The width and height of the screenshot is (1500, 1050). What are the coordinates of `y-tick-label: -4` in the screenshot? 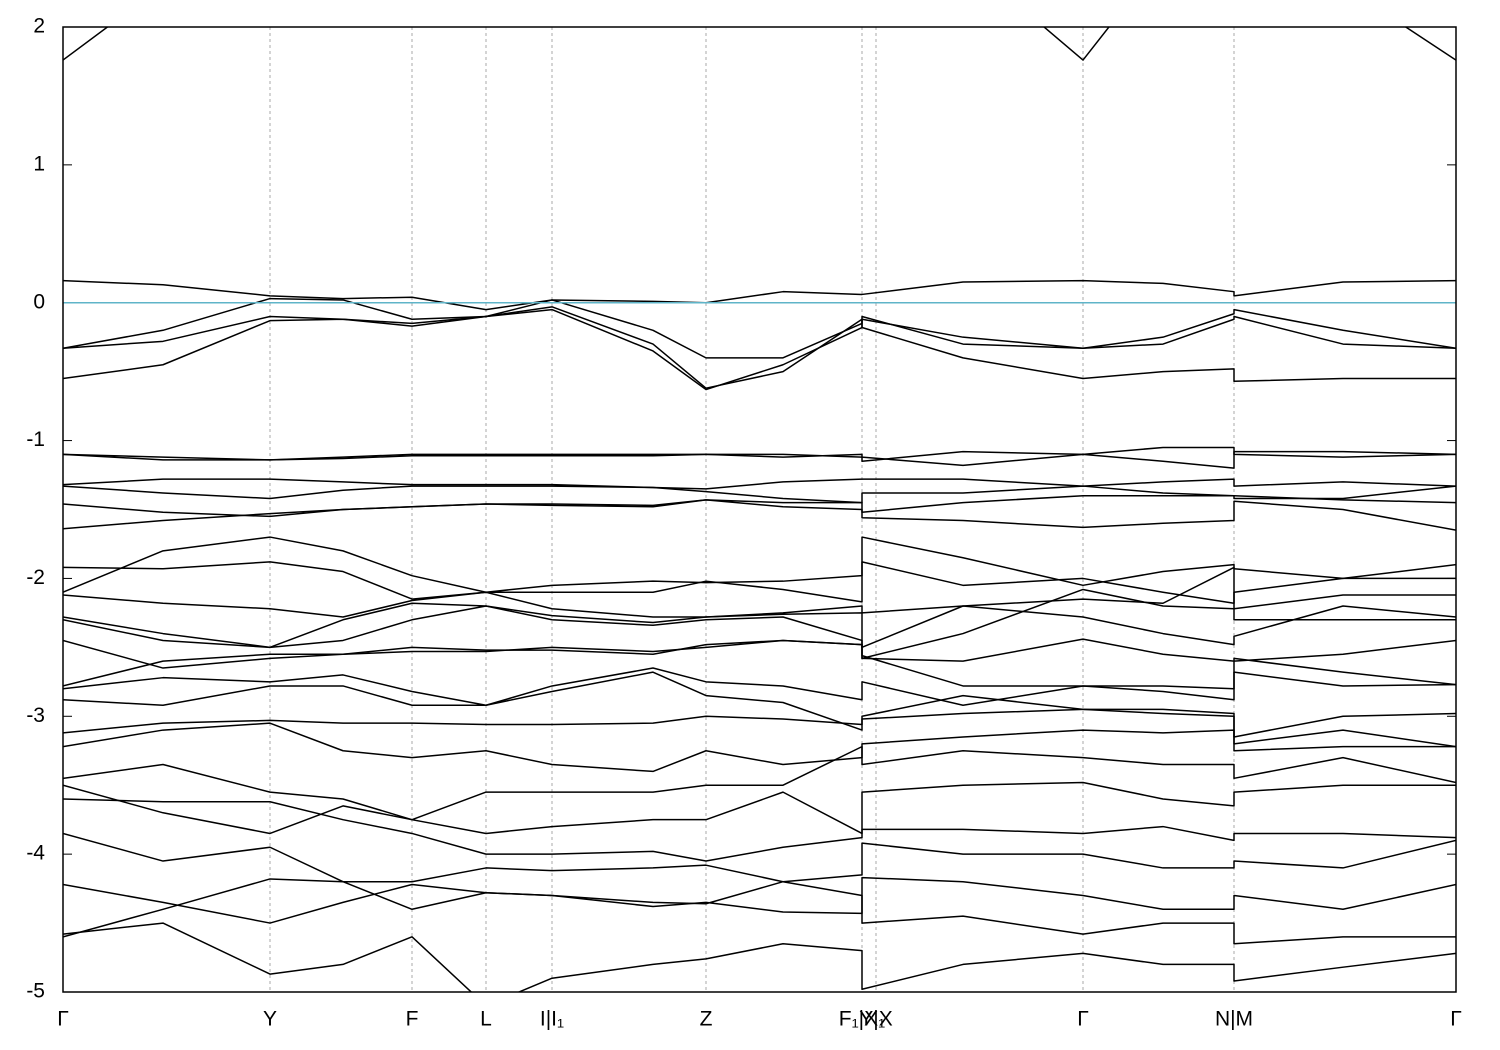 It's located at (35, 853).